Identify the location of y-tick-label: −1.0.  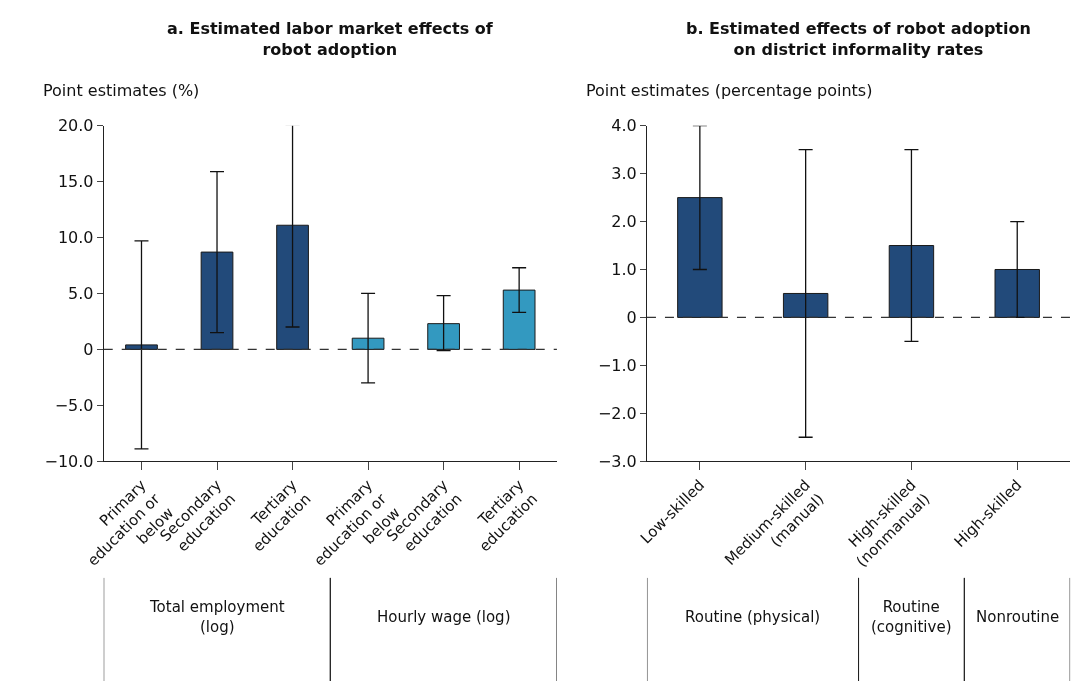
(617, 365).